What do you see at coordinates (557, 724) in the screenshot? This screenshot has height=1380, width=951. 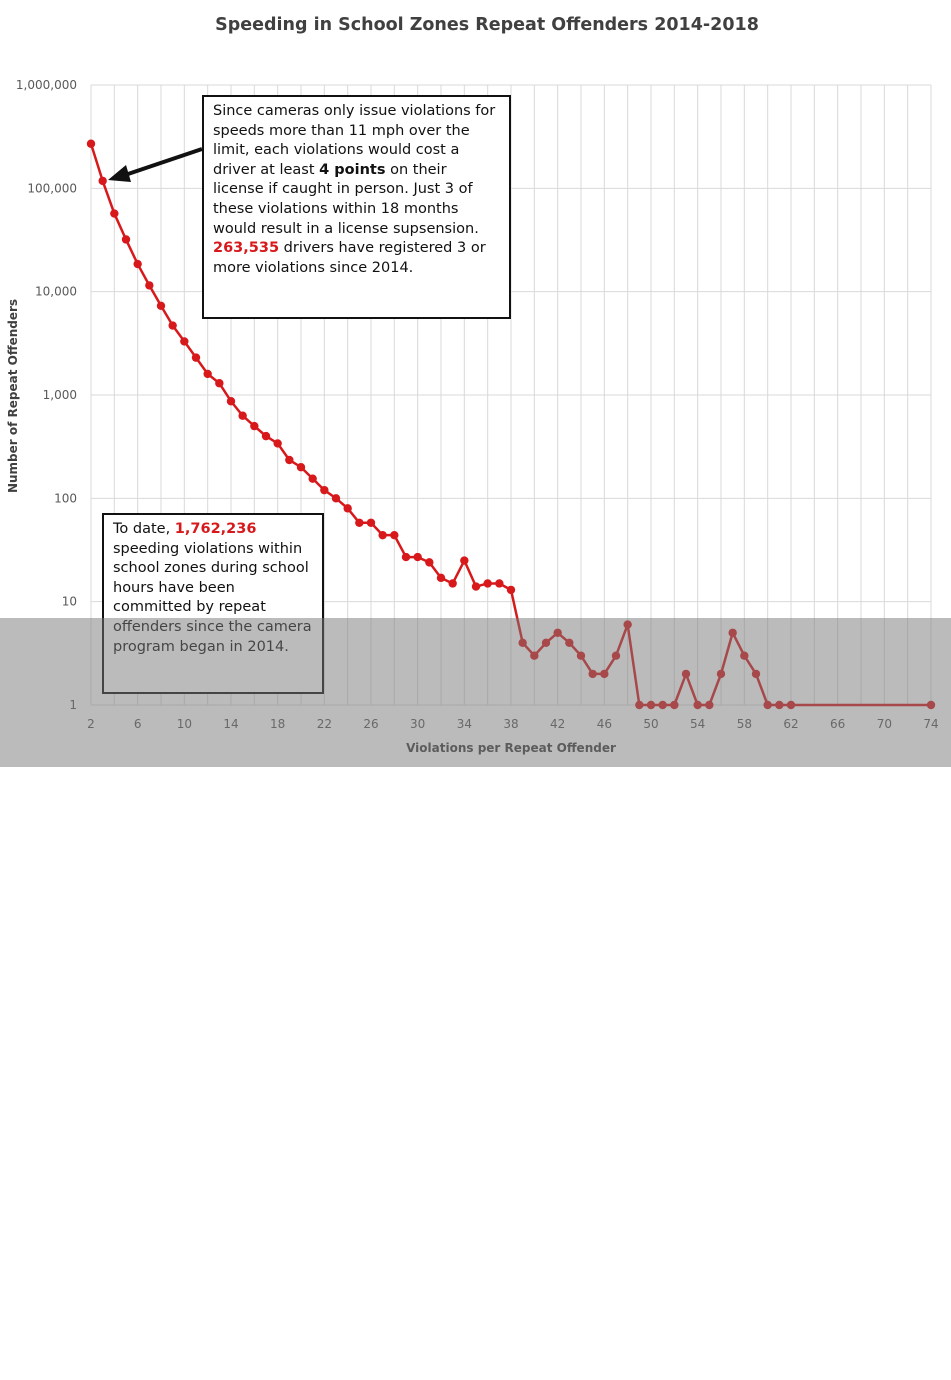 I see `x-tick-label: 42` at bounding box center [557, 724].